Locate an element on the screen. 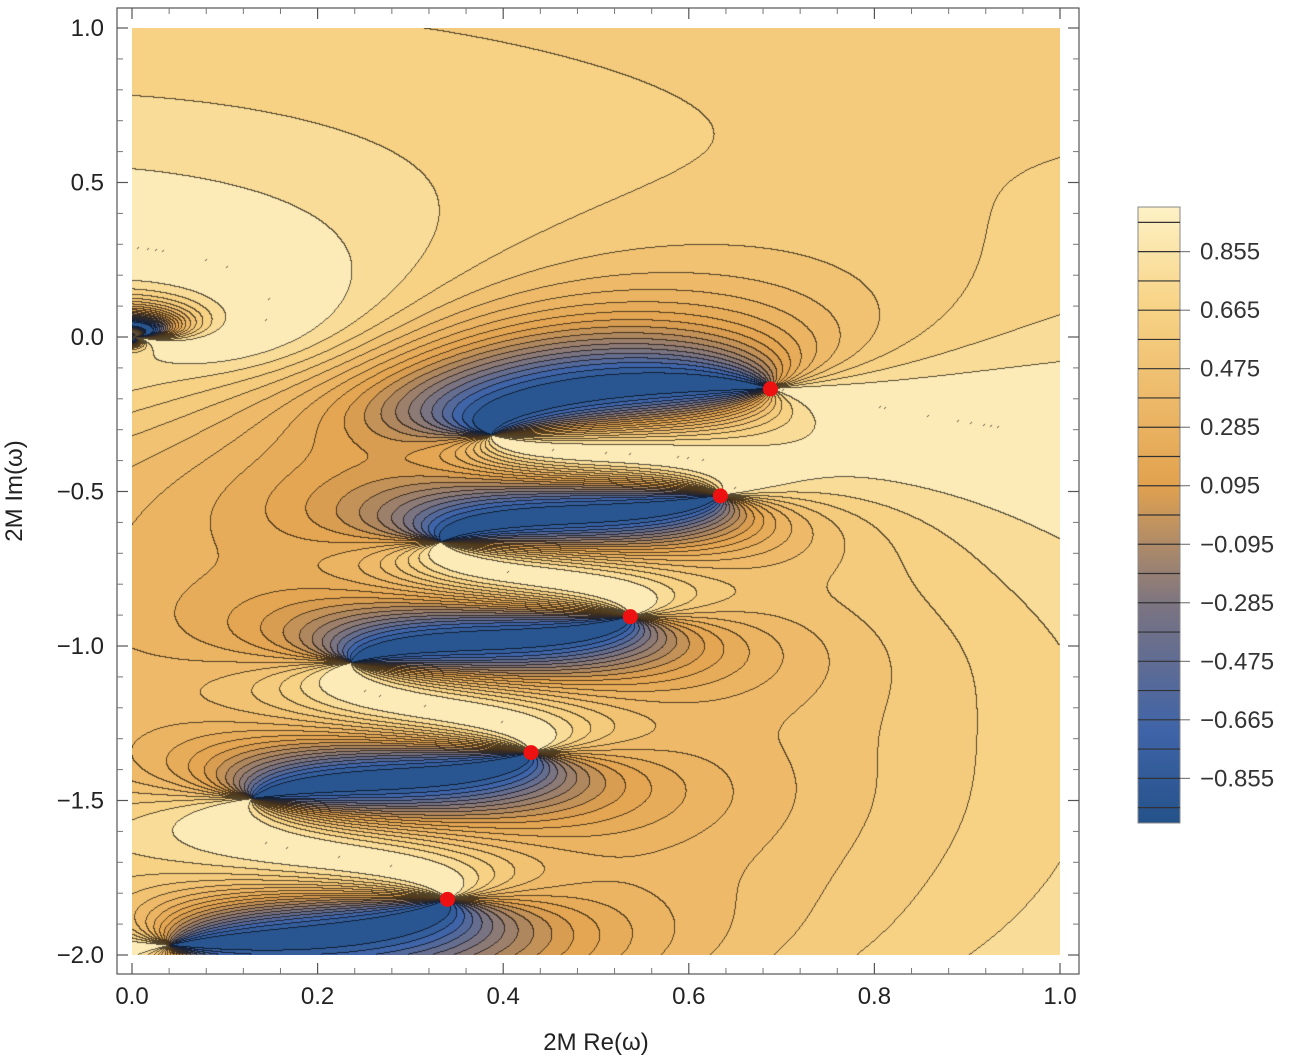  x-tick-label: 0.0 is located at coordinates (131, 996).